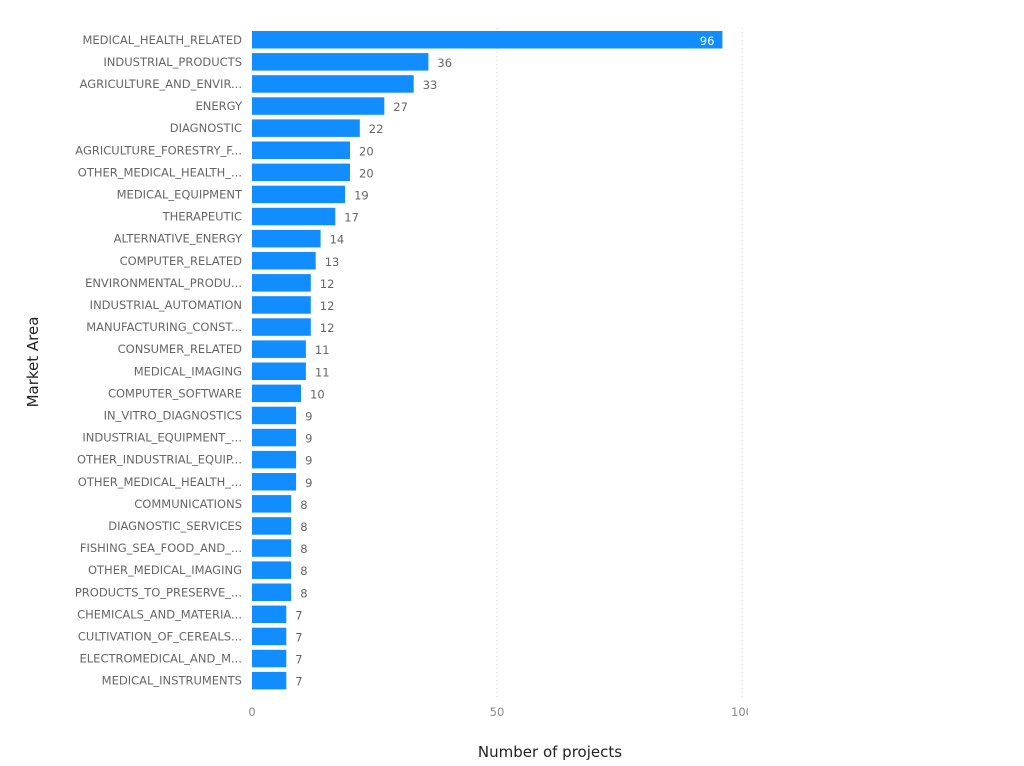 Image resolution: width=1024 pixels, height=766 pixels. What do you see at coordinates (181, 261) in the screenshot?
I see `category-label: COMPUTER_RELATED` at bounding box center [181, 261].